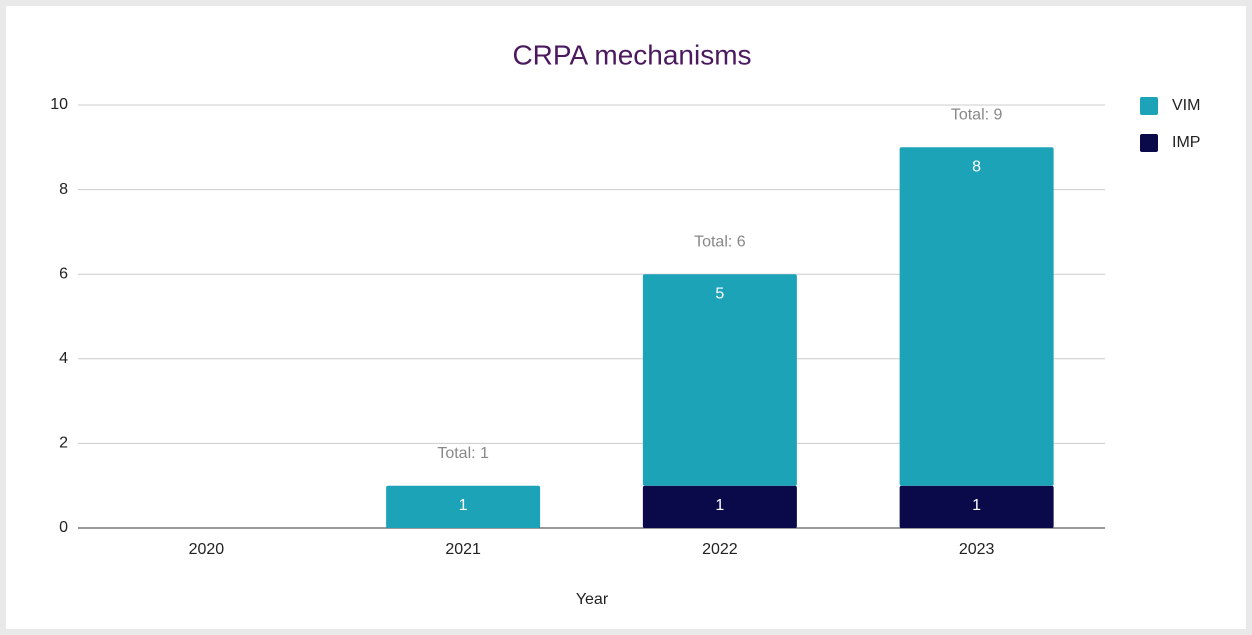  What do you see at coordinates (1186, 142) in the screenshot?
I see `legend-label: IMP` at bounding box center [1186, 142].